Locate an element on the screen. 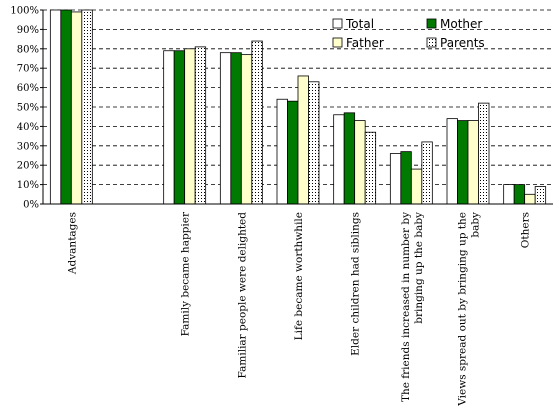 The height and width of the screenshot is (418, 559). y-tick-label: 0% is located at coordinates (31, 205).